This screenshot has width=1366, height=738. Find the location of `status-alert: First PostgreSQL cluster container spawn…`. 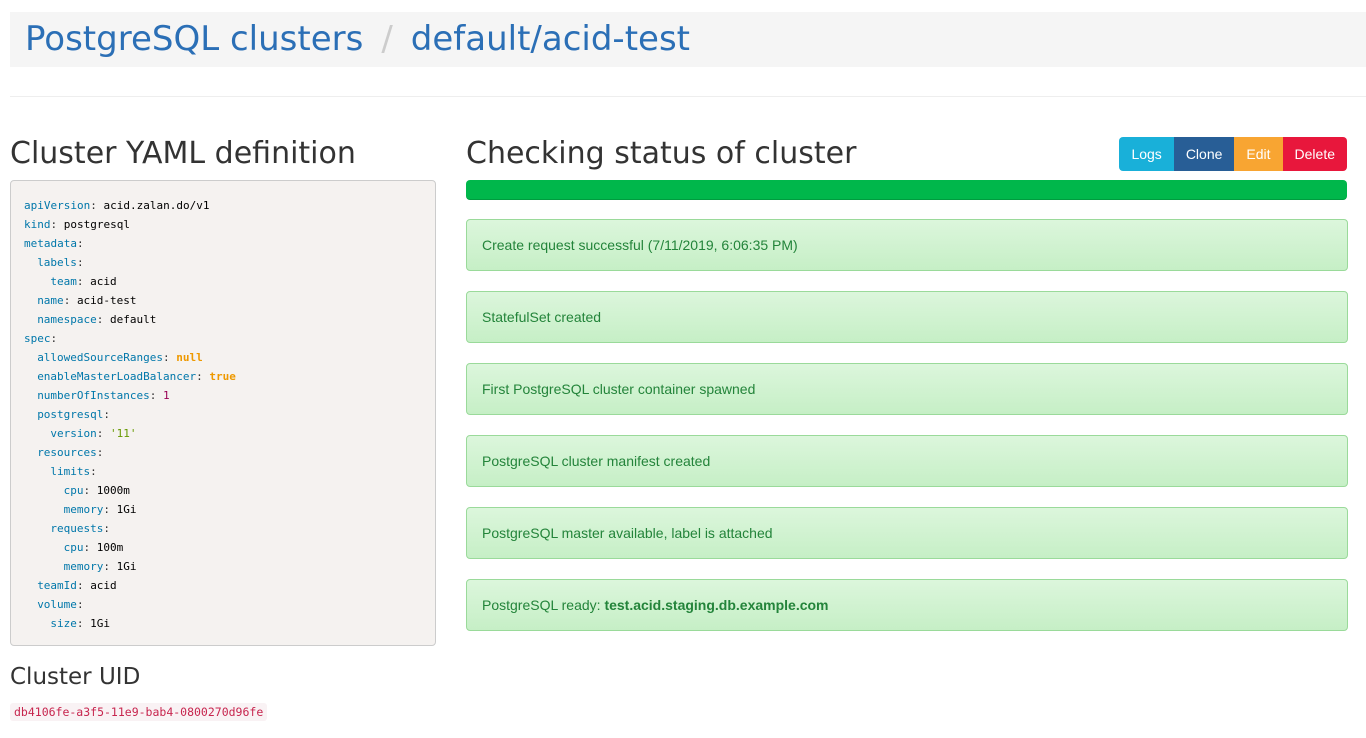

status-alert: First PostgreSQL cluster container spawn… is located at coordinates (907, 389).